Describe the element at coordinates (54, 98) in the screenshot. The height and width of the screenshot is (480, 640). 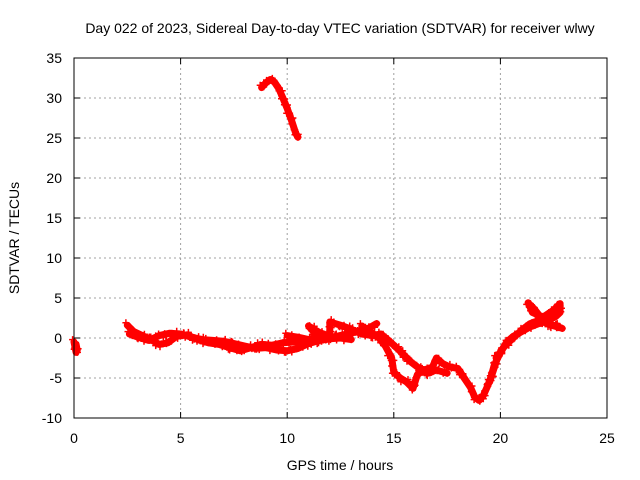
I see `y-tick-label: 30` at that location.